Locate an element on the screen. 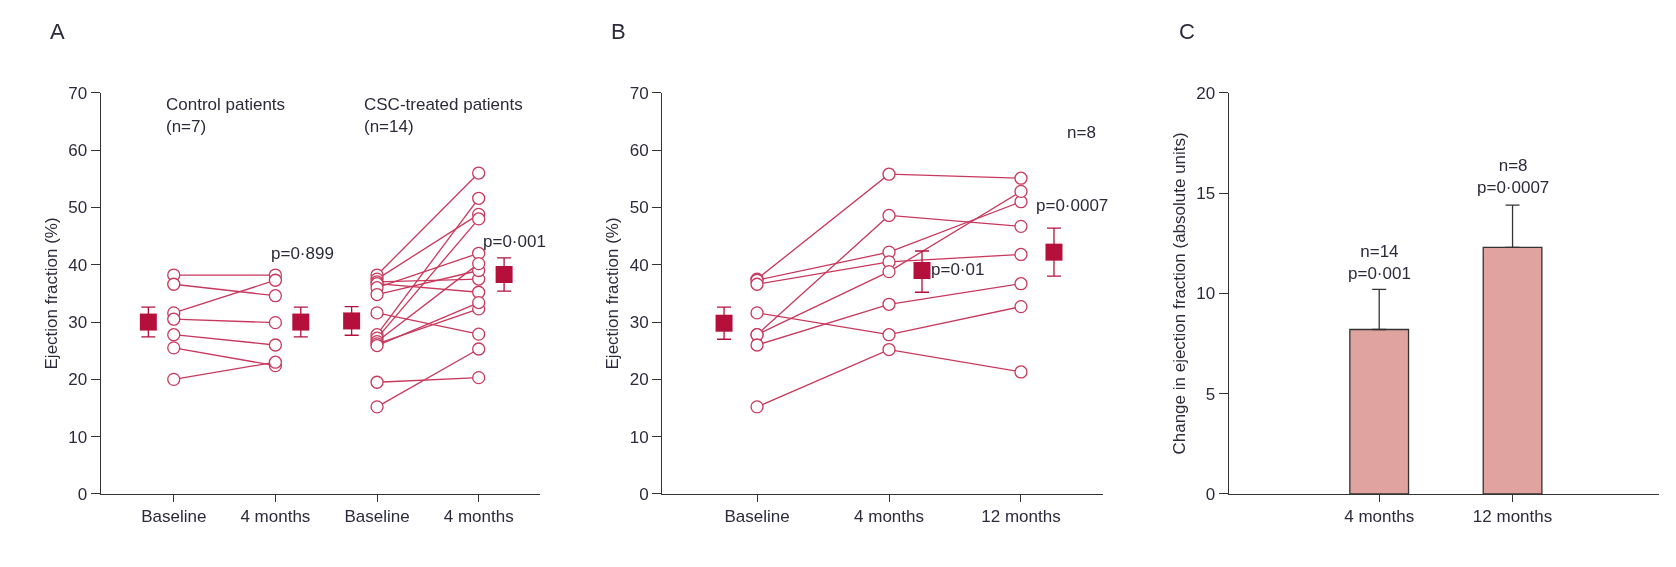  annotation: p=0·01 is located at coordinates (958, 269).